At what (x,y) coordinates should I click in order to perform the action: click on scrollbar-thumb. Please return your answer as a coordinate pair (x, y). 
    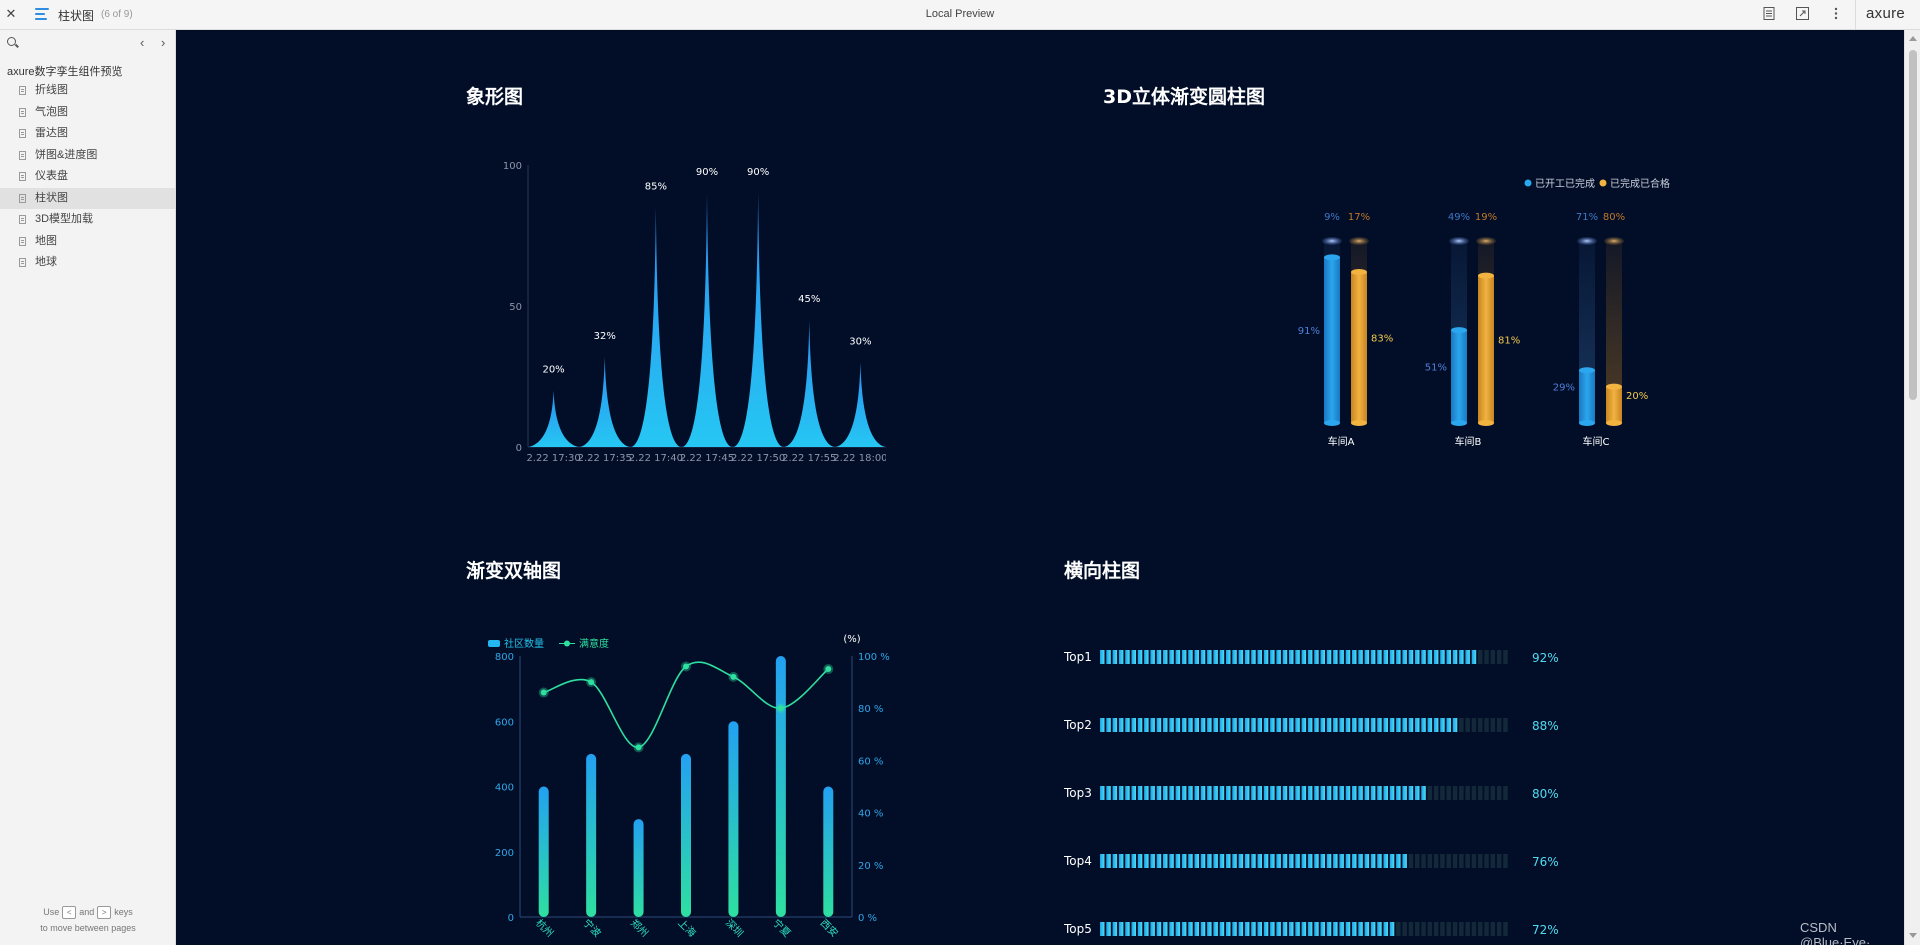
    Looking at the image, I should click on (1913, 225).